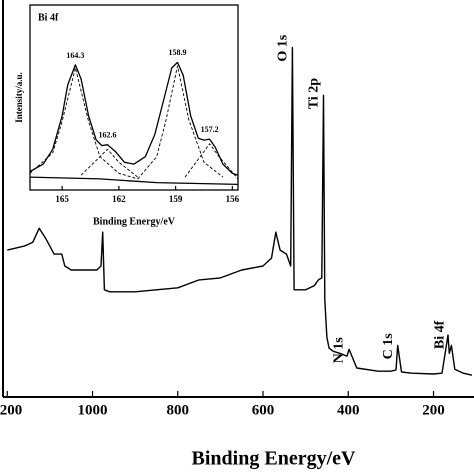 The image size is (474, 474). What do you see at coordinates (75, 55) in the screenshot?
I see `peak-label: 164.3` at bounding box center [75, 55].